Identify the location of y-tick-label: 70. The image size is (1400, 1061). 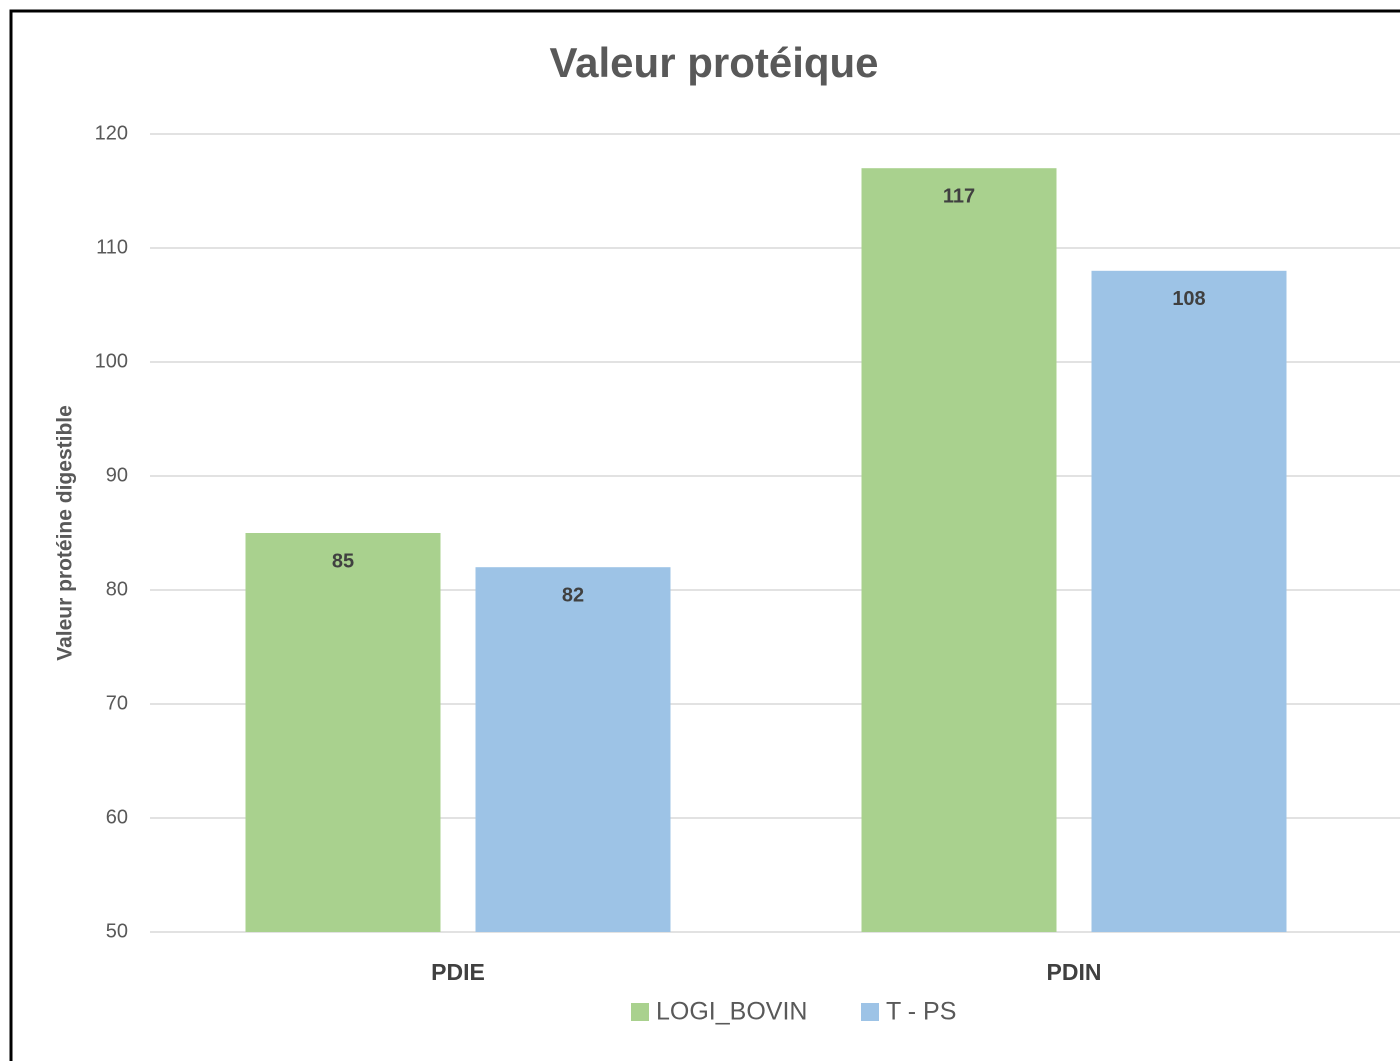
(117, 703).